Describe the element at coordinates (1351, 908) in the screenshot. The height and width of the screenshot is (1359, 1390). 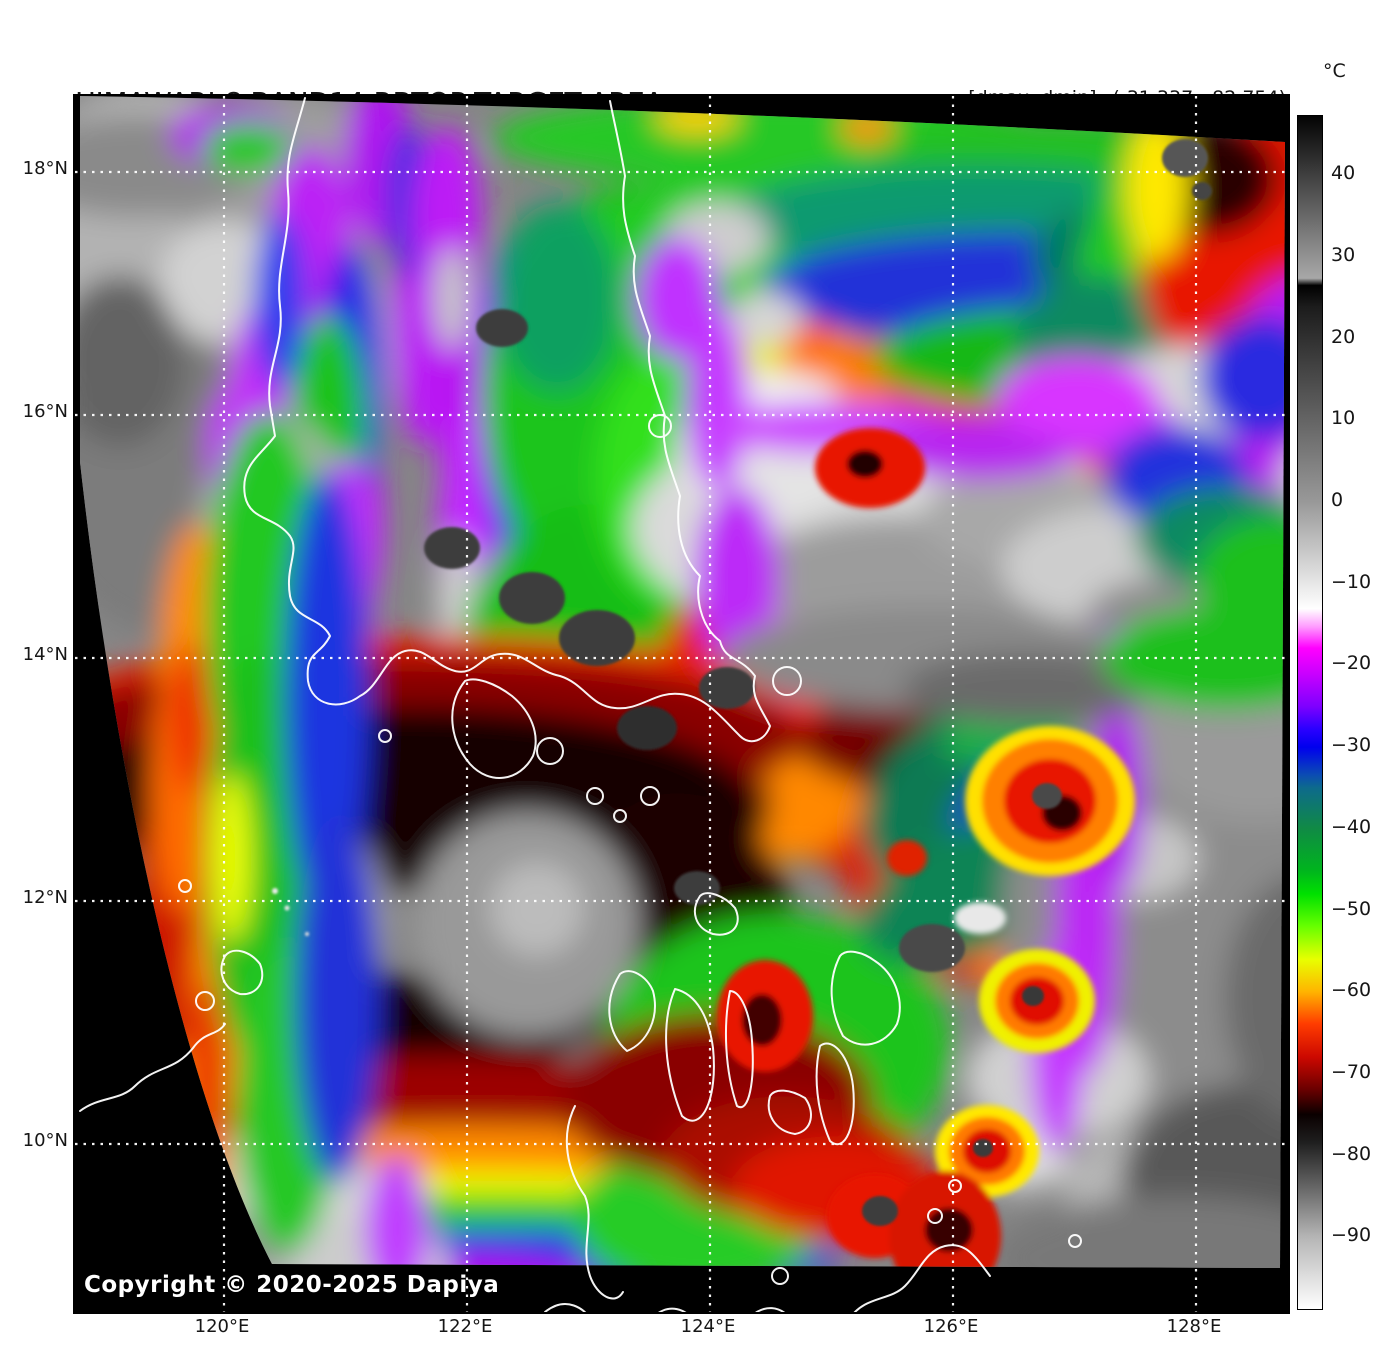
I see `colorbar-tick--50: −50` at that location.